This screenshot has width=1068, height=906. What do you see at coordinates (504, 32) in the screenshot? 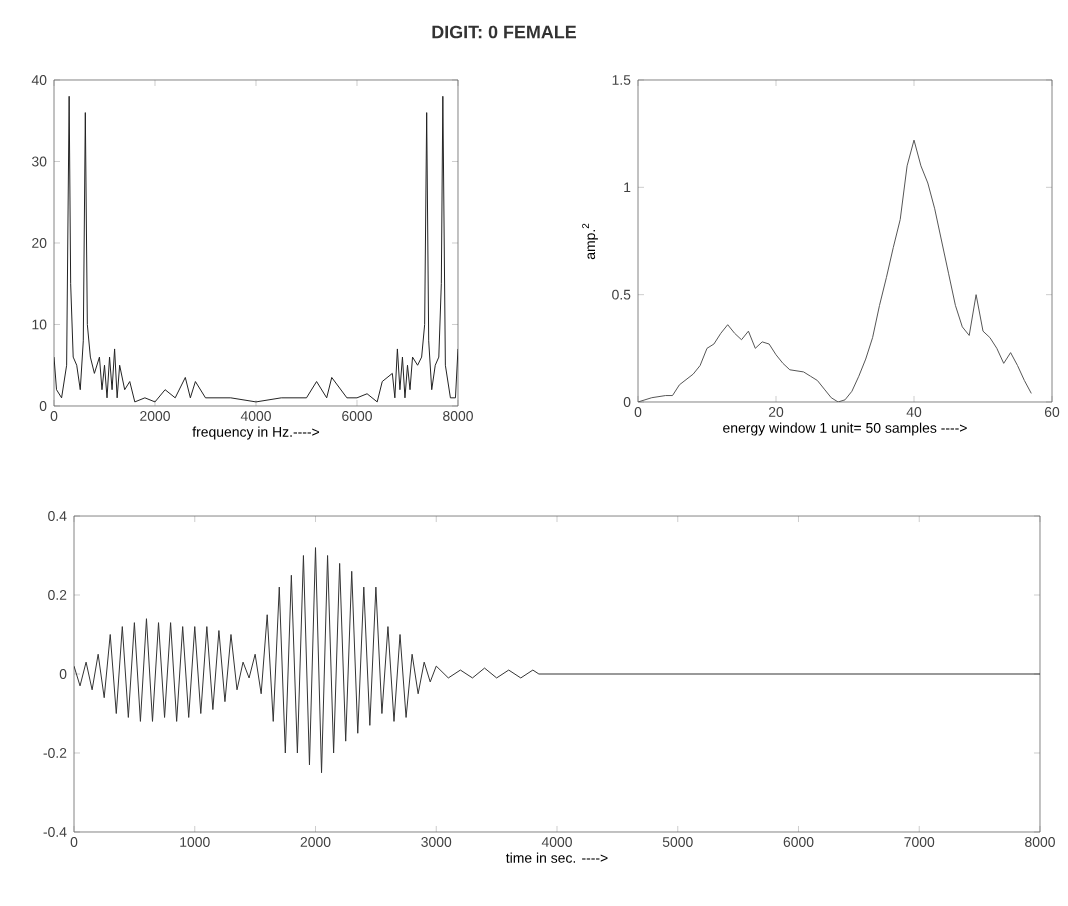
I see `text: DIGIT: 0 FEMALE` at bounding box center [504, 32].